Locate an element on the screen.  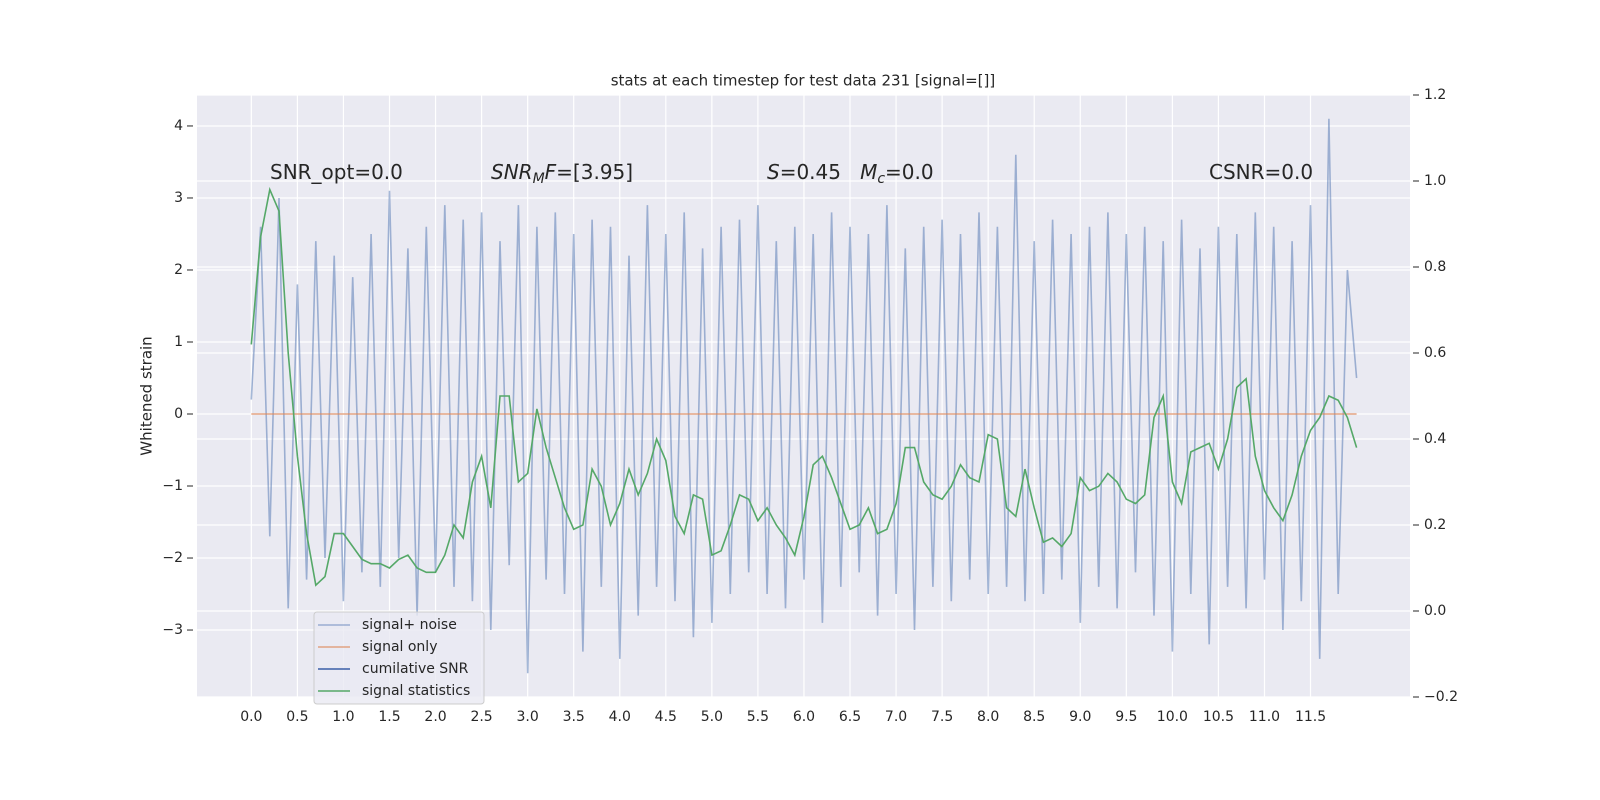
x-tick-label: 2.0 is located at coordinates (435, 717).